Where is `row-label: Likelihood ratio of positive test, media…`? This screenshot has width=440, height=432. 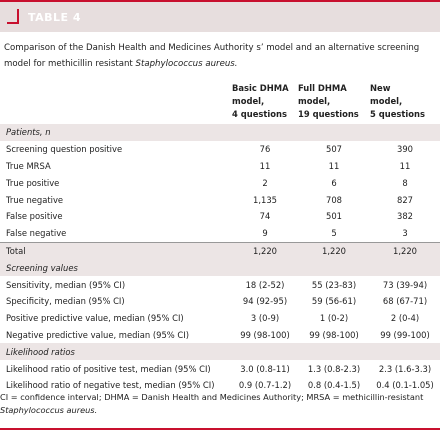 row-label: Likelihood ratio of positive test, media… is located at coordinates (108, 368).